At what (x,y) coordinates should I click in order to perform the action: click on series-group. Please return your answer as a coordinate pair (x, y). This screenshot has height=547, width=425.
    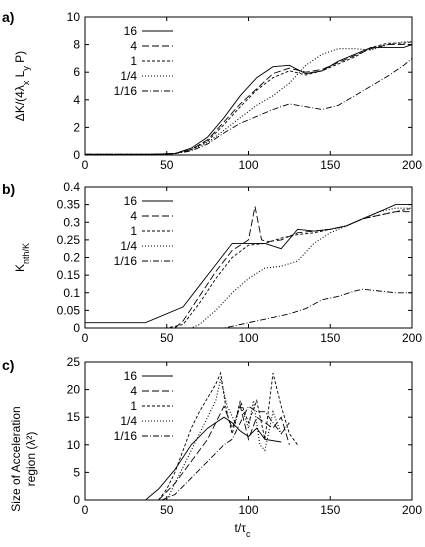
    Looking at the image, I should click on (221, 435).